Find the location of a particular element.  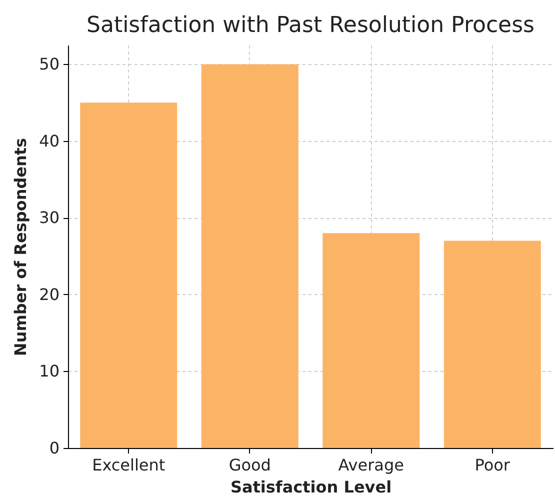

x-tick-label: Poor is located at coordinates (492, 465).